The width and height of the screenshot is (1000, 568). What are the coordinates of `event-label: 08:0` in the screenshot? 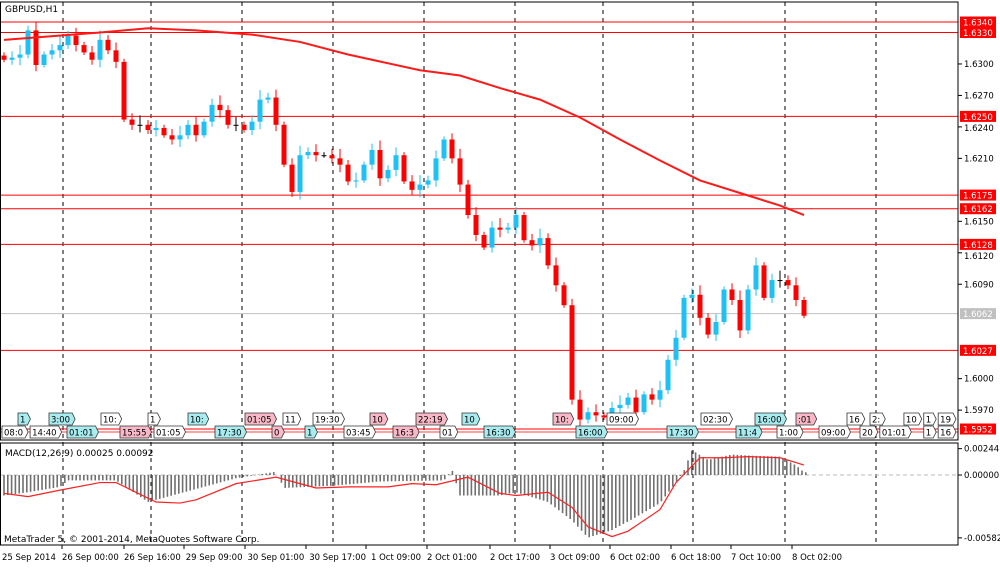 It's located at (13, 434).